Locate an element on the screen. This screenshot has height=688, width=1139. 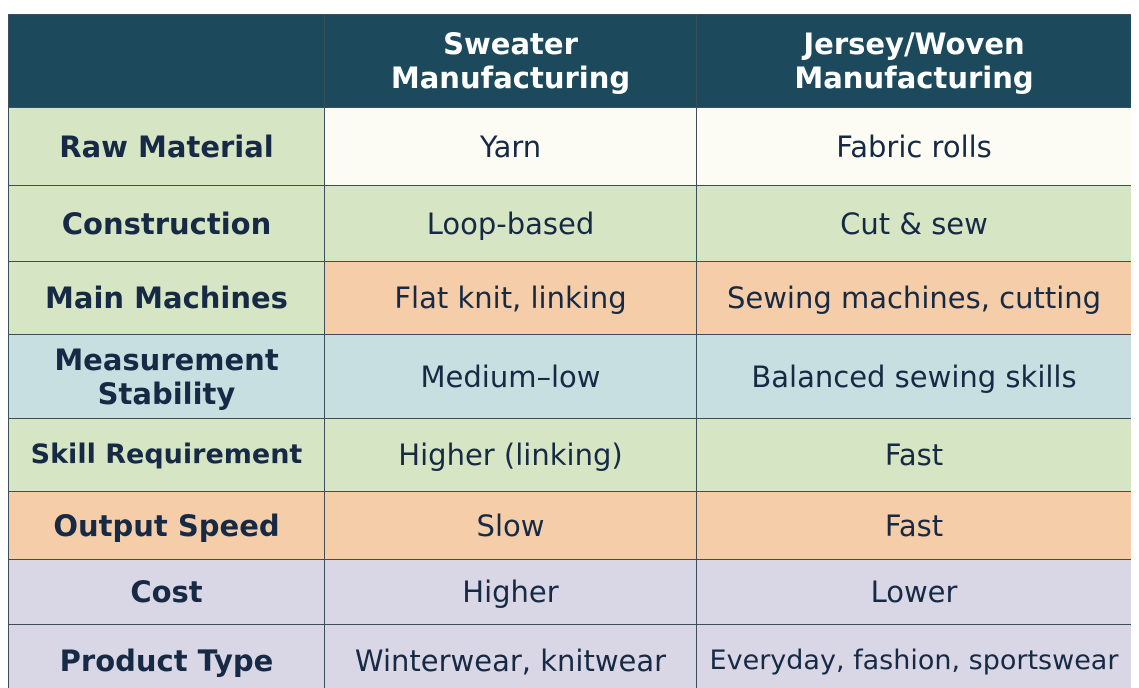
row-label: Skill Requirement is located at coordinates (166, 455).